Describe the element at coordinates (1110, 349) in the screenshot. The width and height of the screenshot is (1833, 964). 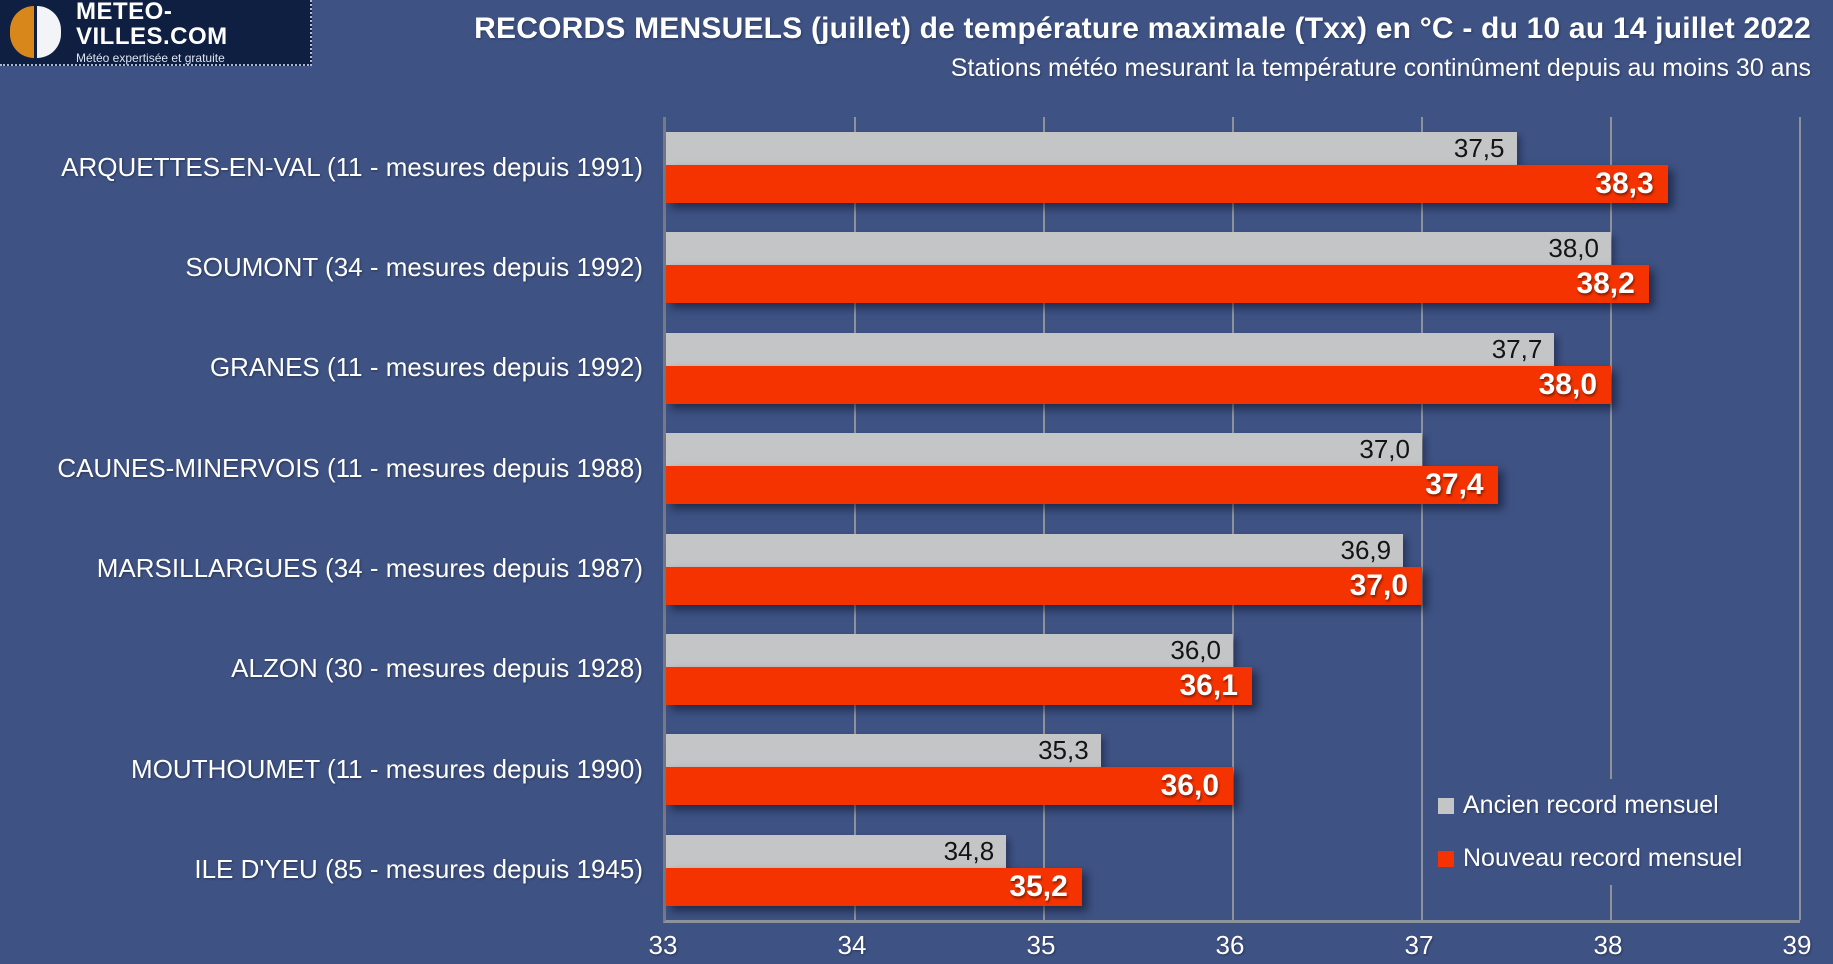
I see `old-record-bar: 37,7` at that location.